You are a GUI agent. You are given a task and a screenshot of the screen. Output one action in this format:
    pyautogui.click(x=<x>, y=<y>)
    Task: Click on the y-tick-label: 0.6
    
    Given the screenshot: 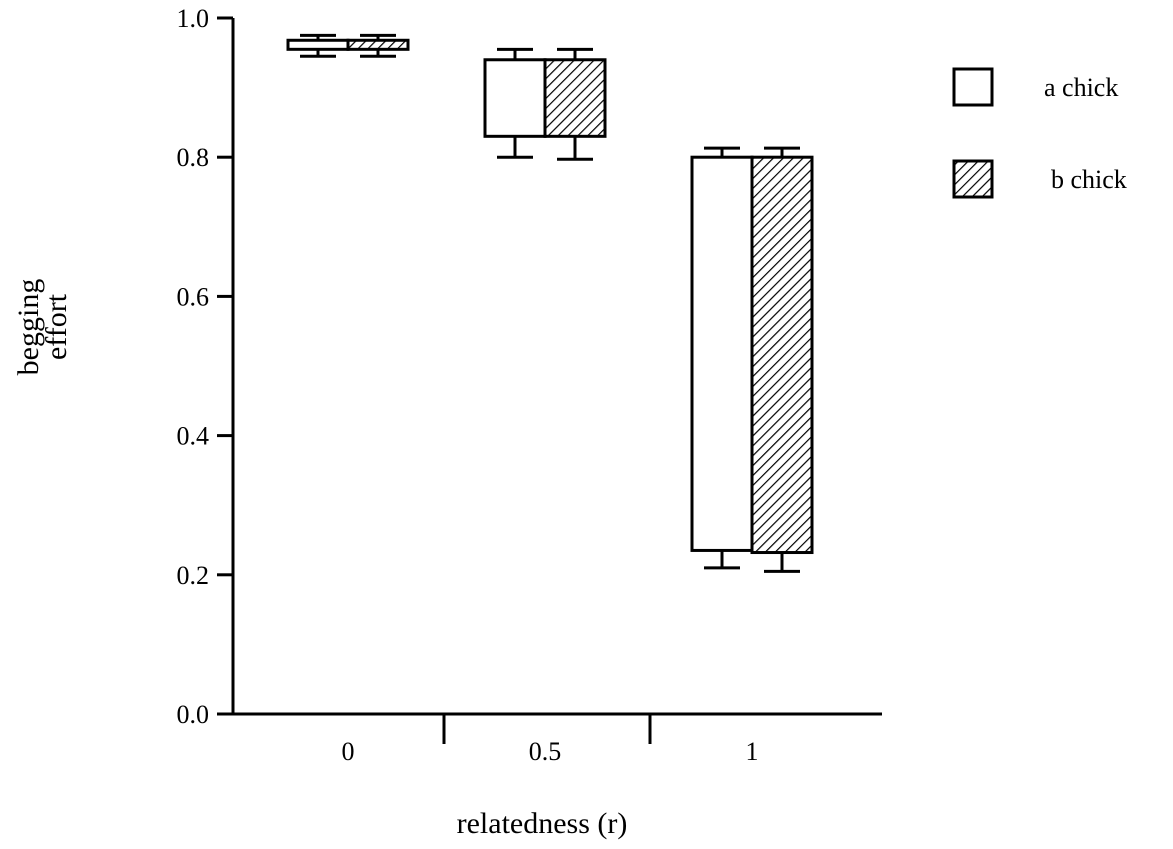 What is the action you would take?
    pyautogui.click(x=193, y=296)
    